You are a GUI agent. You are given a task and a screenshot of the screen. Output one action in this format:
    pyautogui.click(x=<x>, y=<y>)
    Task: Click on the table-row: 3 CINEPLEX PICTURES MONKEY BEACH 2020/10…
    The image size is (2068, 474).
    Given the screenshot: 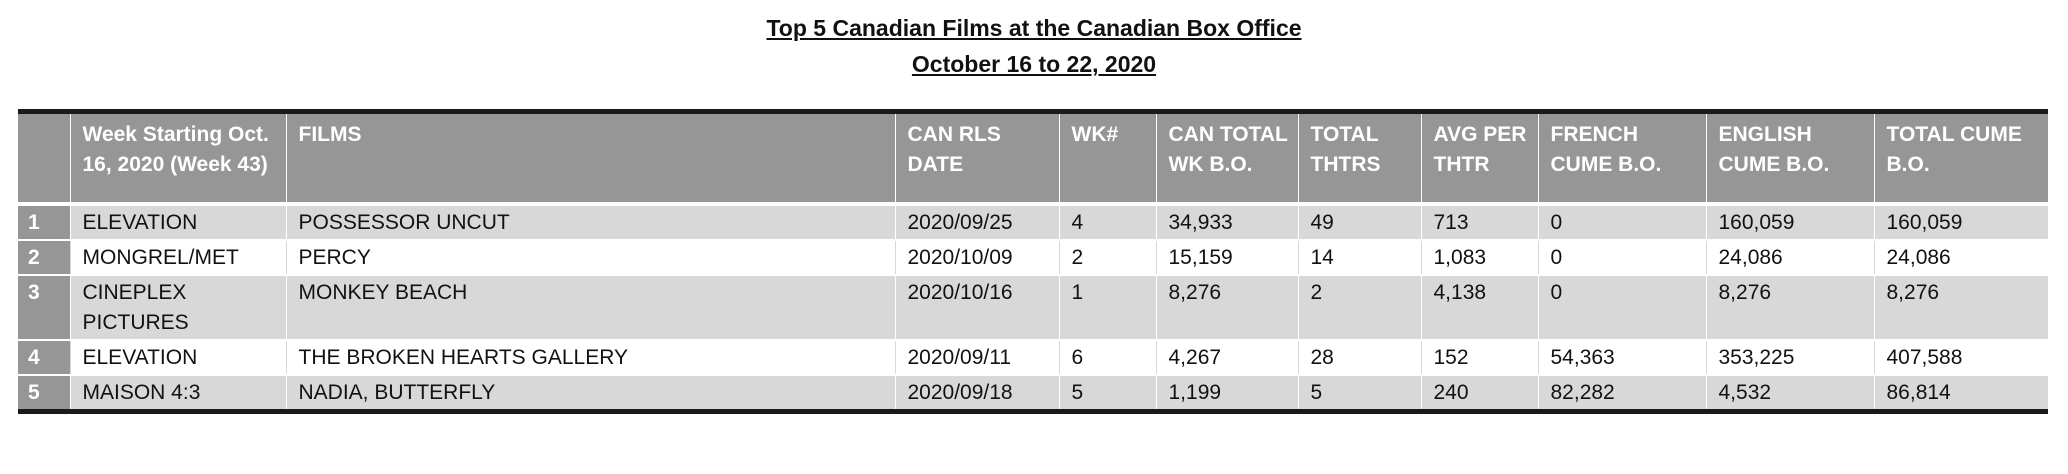 What is the action you would take?
    pyautogui.click(x=1033, y=307)
    